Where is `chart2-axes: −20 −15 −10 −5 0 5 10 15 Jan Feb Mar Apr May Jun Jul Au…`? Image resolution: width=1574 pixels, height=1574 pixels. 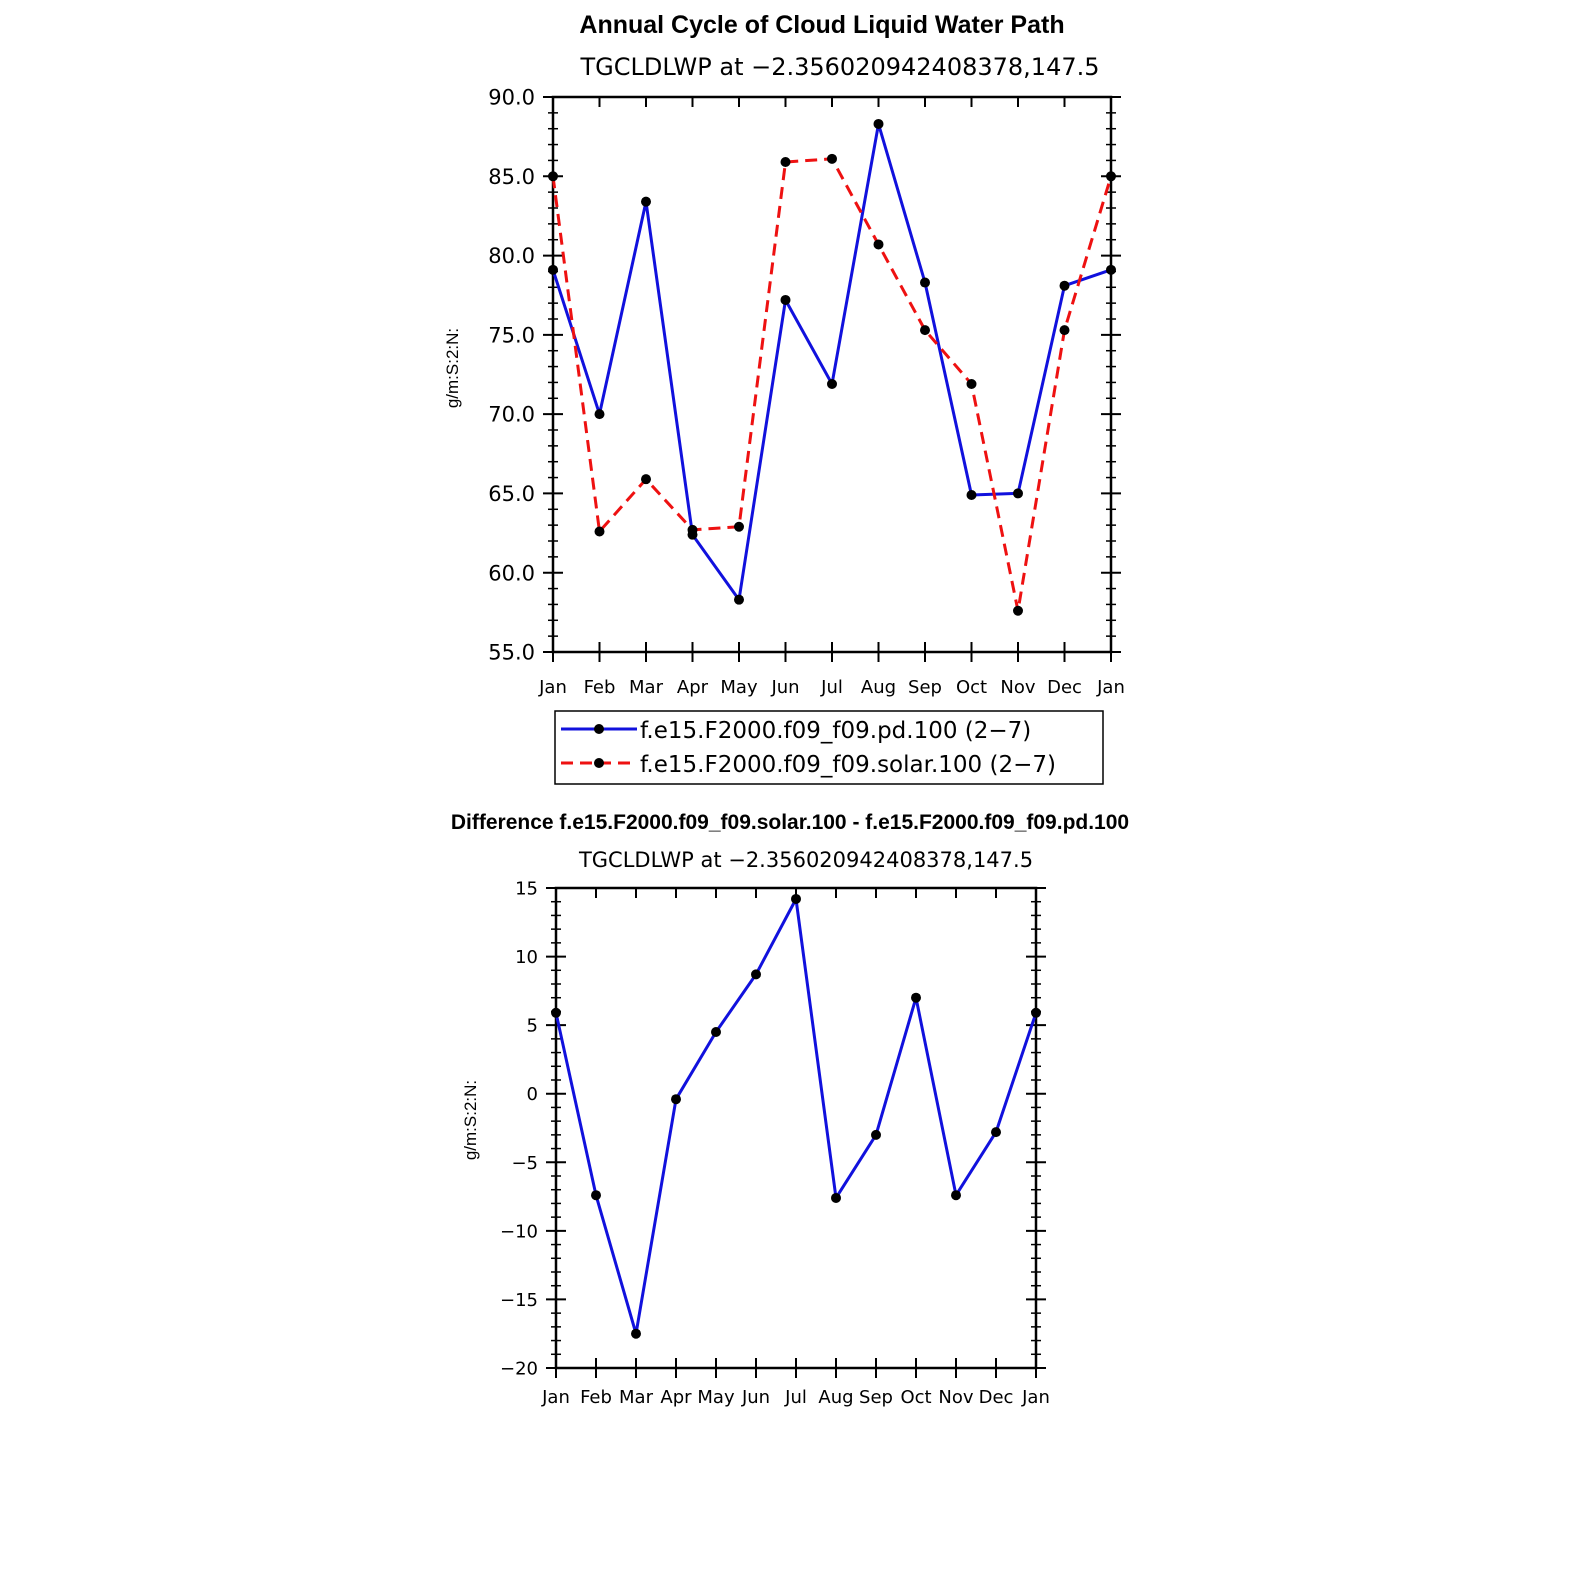
chart2-axes: −20 −15 −10 −5 0 5 10 15 Jan Feb Mar Apr May Jun Jul Au… is located at coordinates (775, 1143).